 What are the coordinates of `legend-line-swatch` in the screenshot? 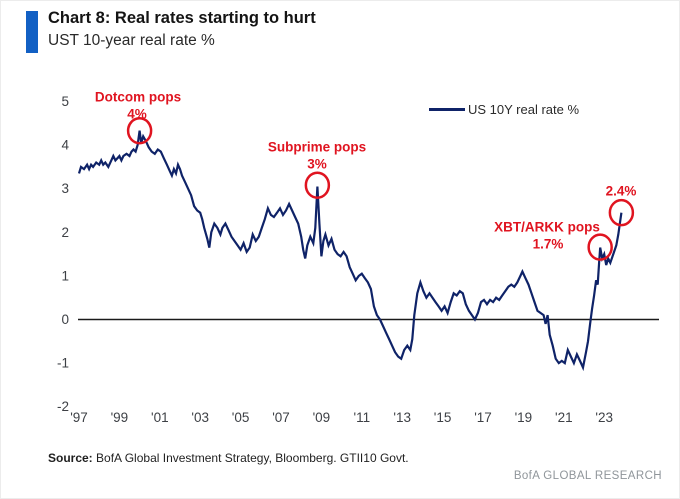 It's located at (447, 109).